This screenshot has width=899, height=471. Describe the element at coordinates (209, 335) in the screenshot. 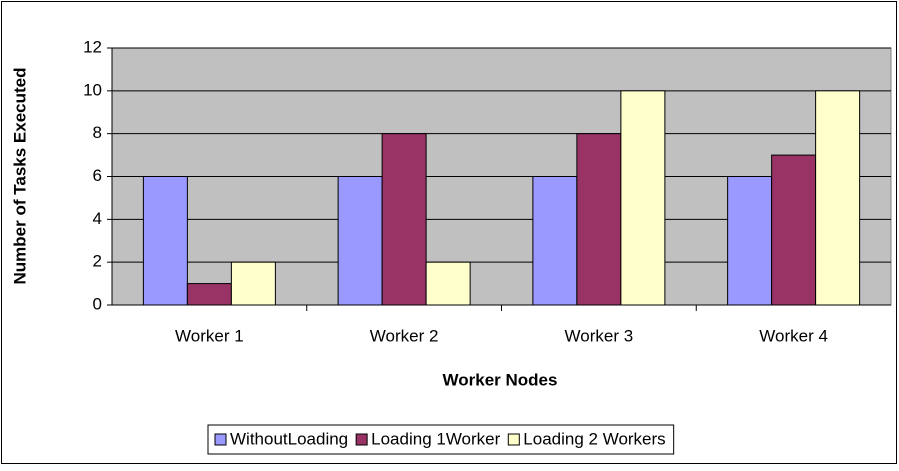

I see `x-tick-label: Worker 1` at that location.